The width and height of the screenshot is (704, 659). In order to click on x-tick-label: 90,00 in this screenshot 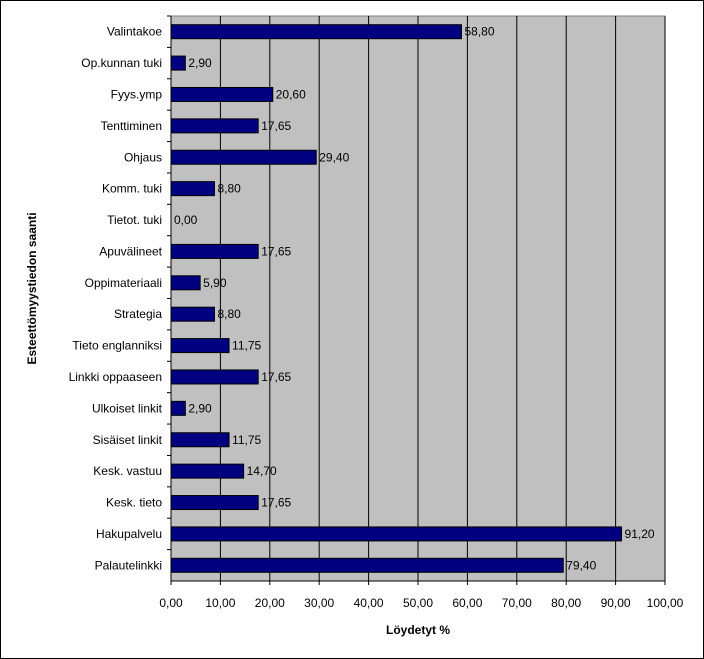, I will do `click(616, 603)`.